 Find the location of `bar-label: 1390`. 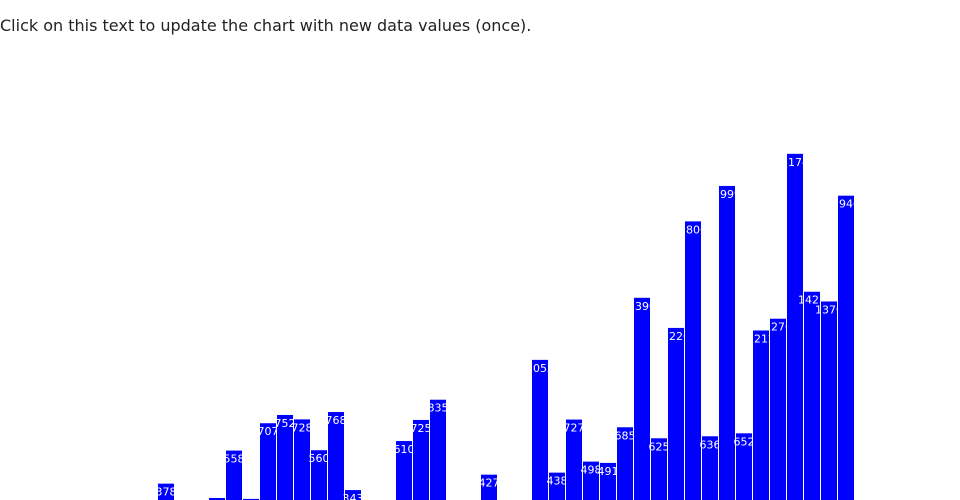

bar-label: 1390 is located at coordinates (642, 306).